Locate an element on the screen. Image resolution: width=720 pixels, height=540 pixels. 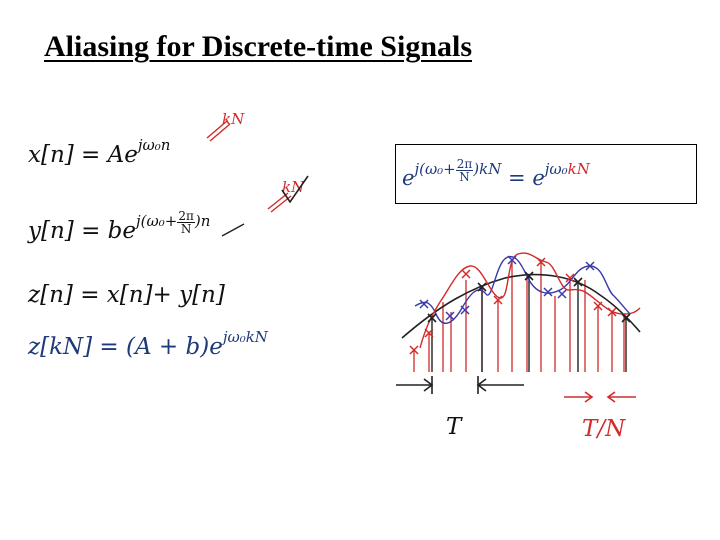
boxed-rhs-exponent: jω₀kN is located at coordinates (567, 169).